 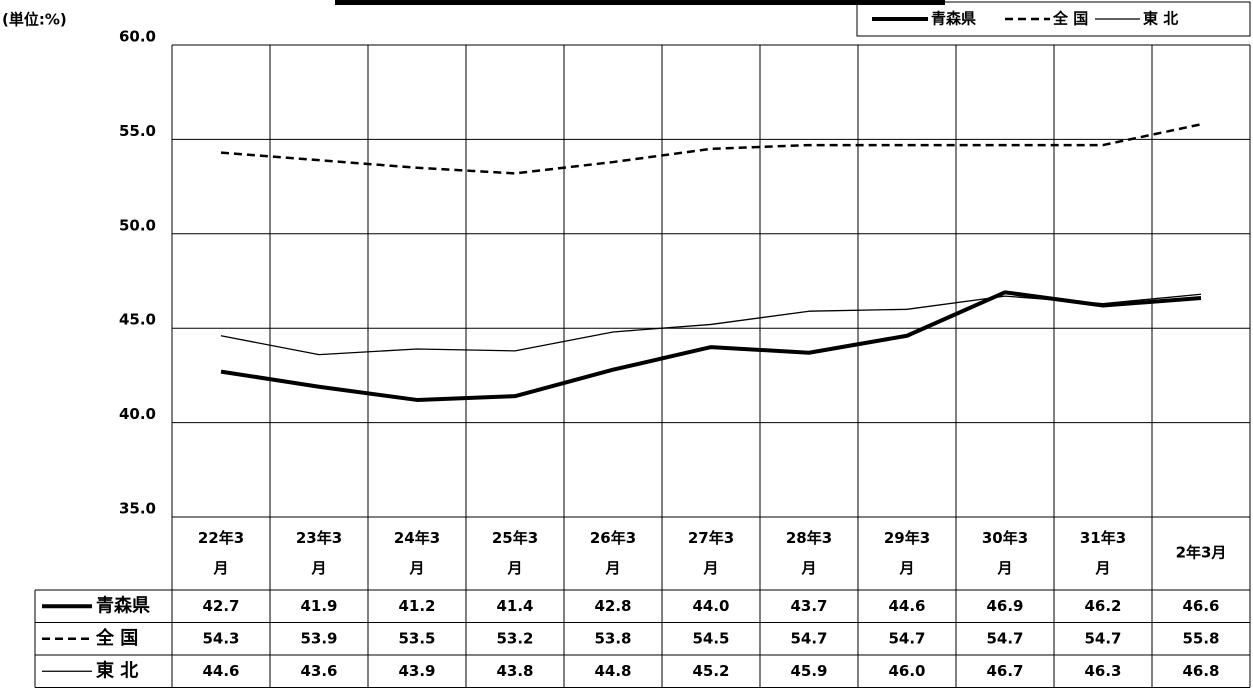 What do you see at coordinates (711, 553) in the screenshot?
I see `x-tick-label: 27年3 月` at bounding box center [711, 553].